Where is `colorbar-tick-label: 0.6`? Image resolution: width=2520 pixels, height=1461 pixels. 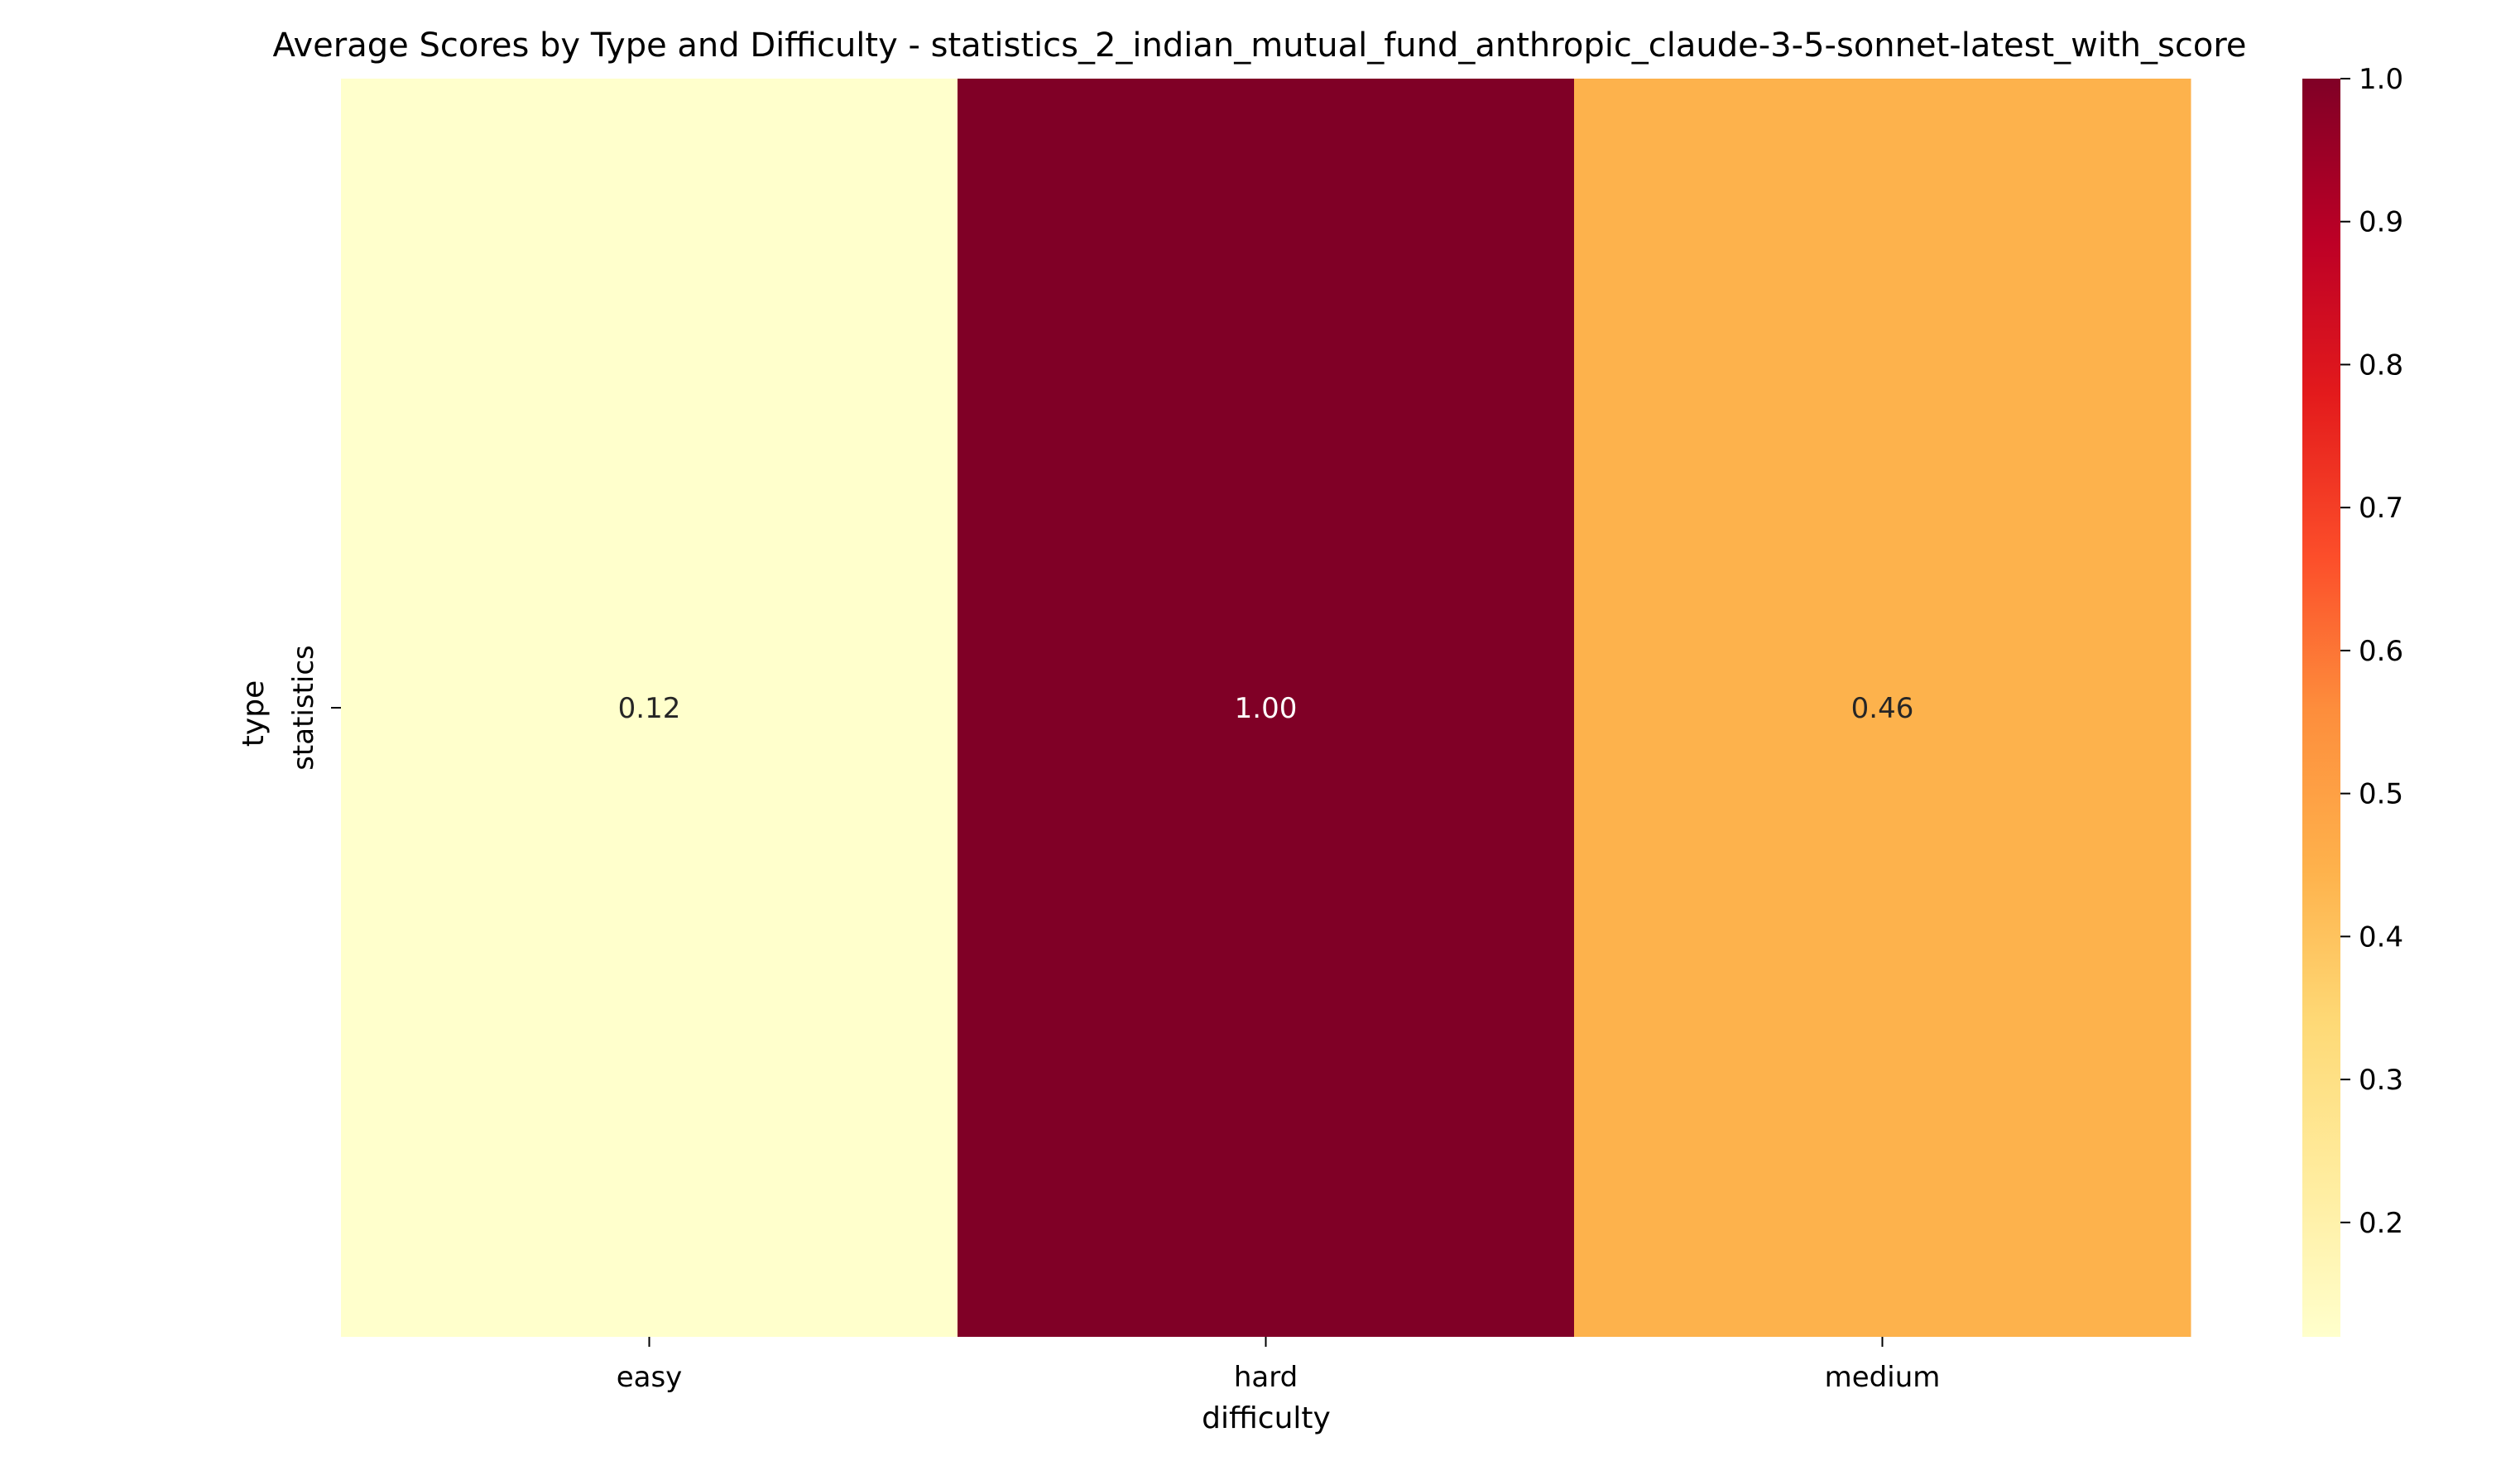
colorbar-tick-label: 0.6 is located at coordinates (2381, 651).